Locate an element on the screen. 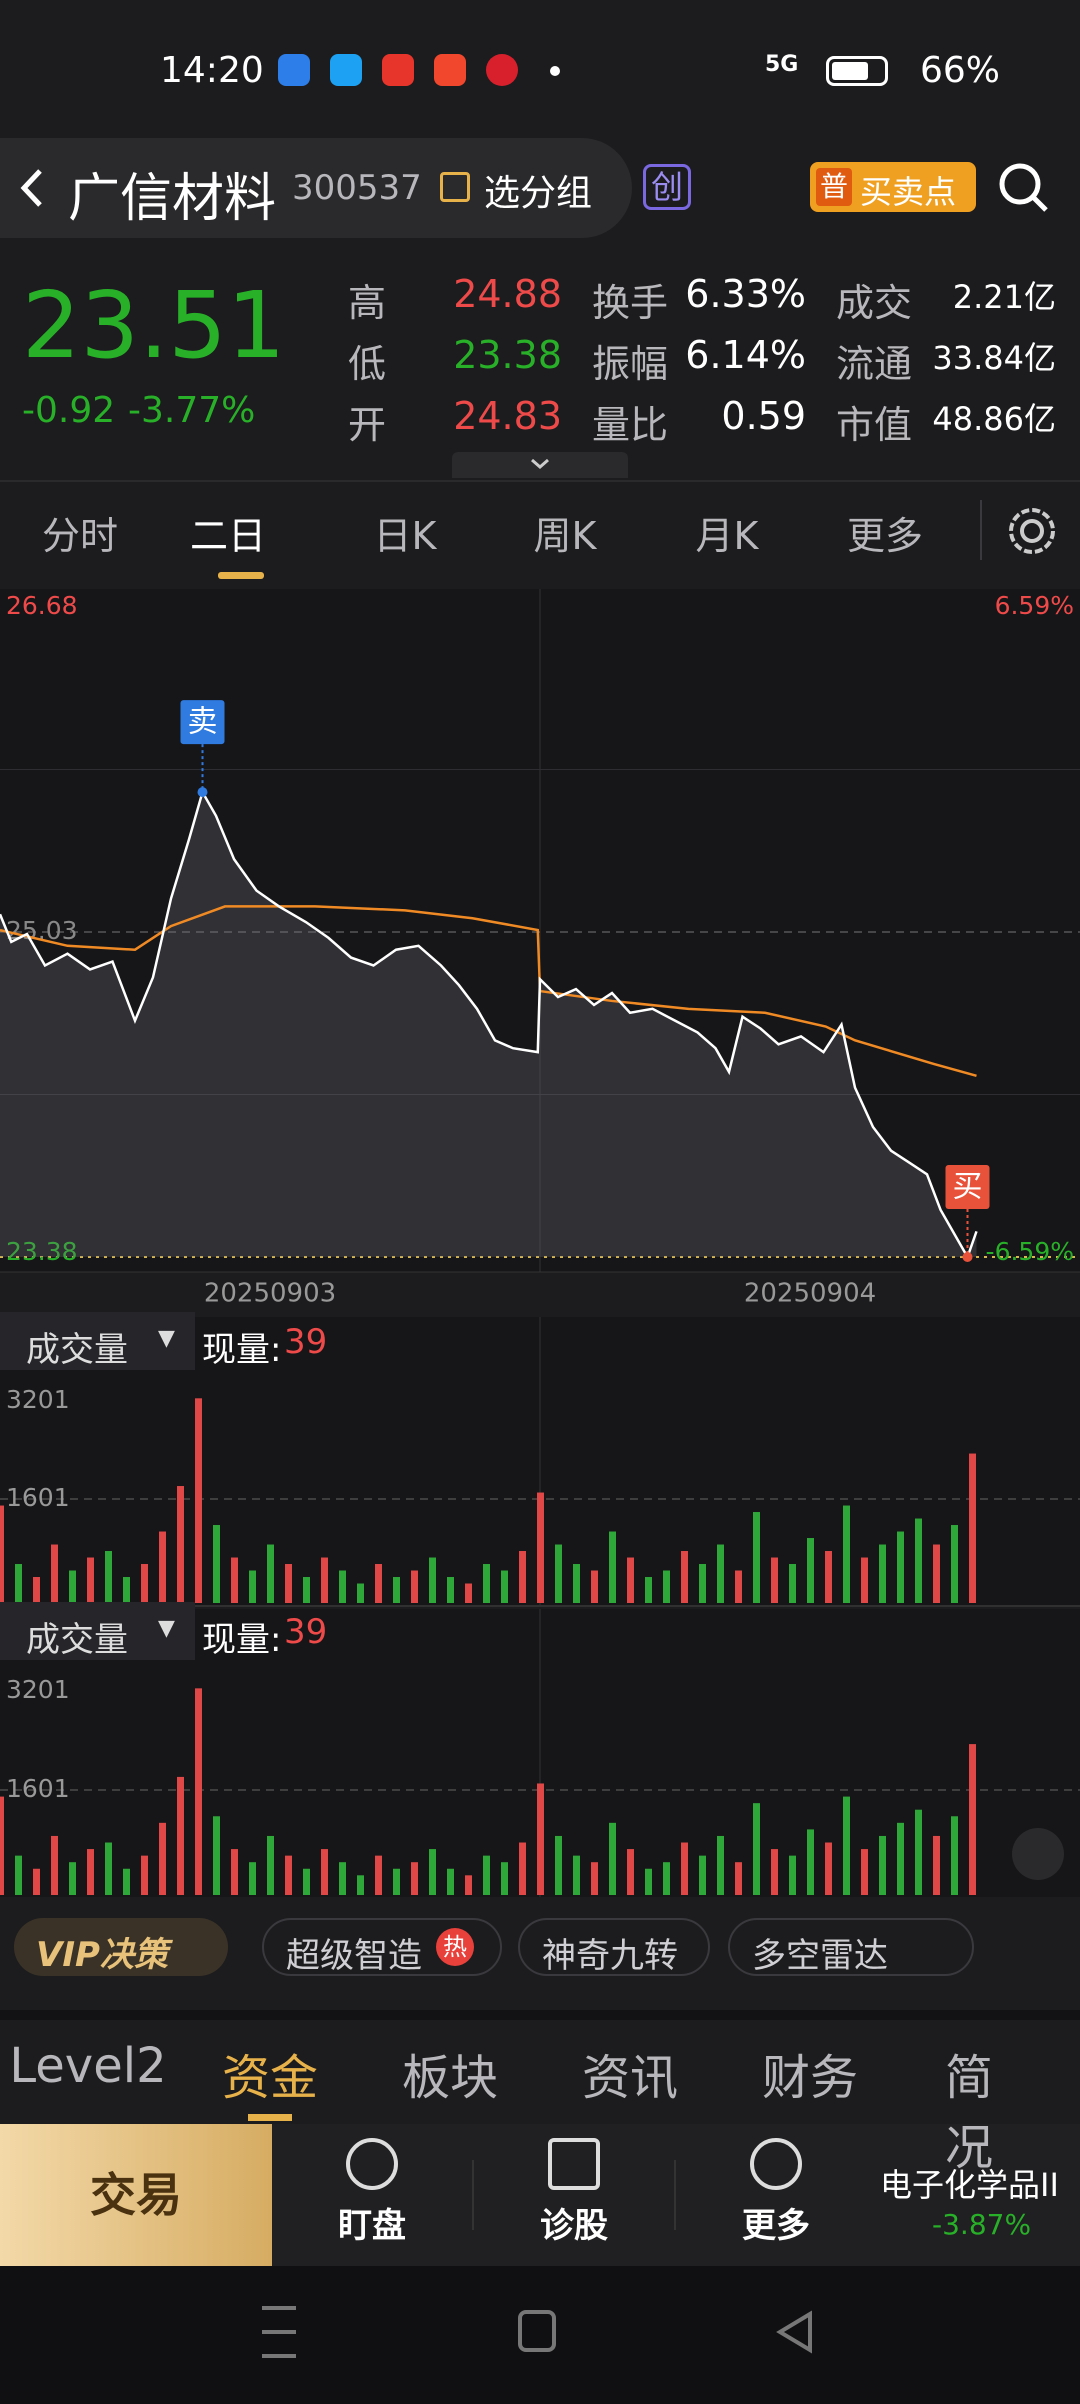 The height and width of the screenshot is (2404, 1080). toolbar-item: 诊股 is located at coordinates (574, 2226).